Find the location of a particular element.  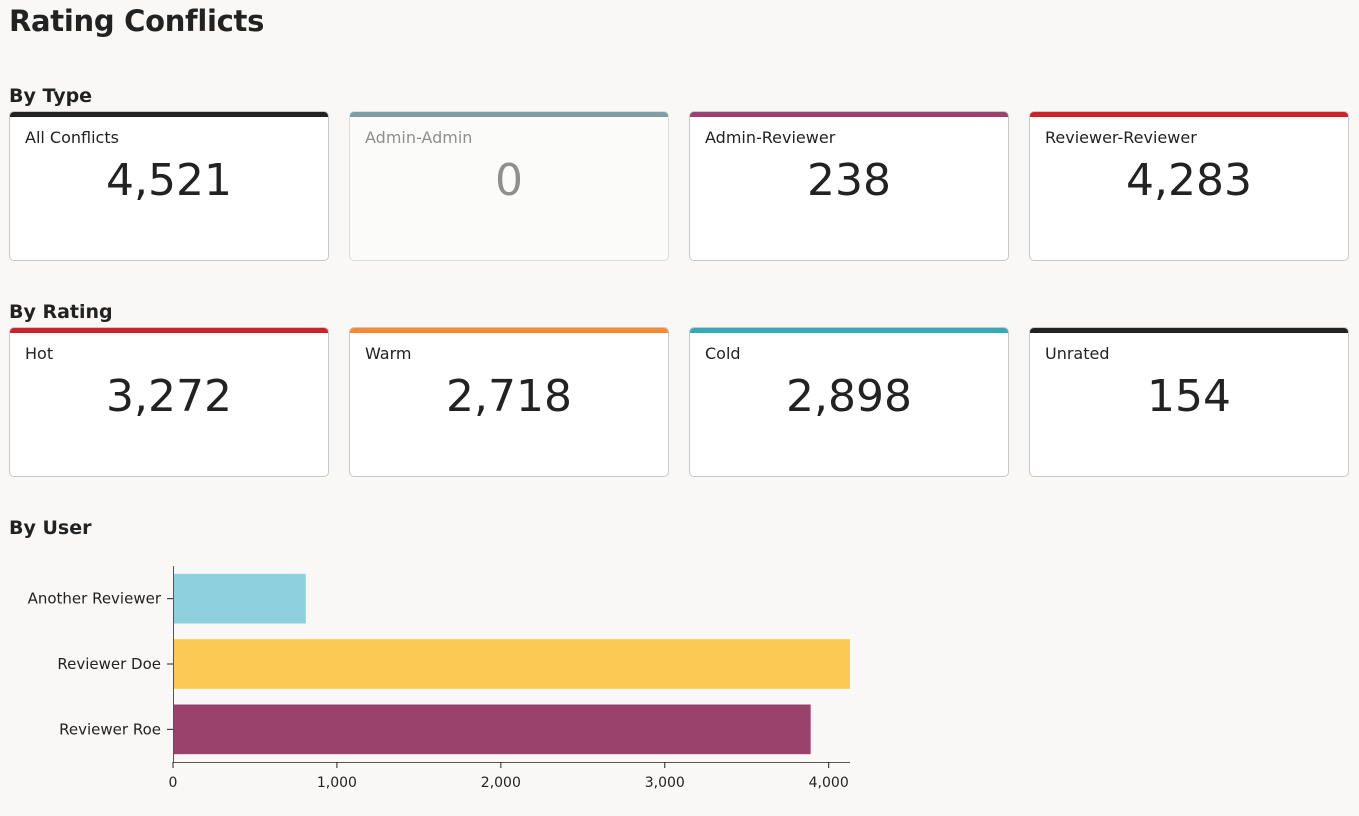

card-label: Cold is located at coordinates (723, 353).